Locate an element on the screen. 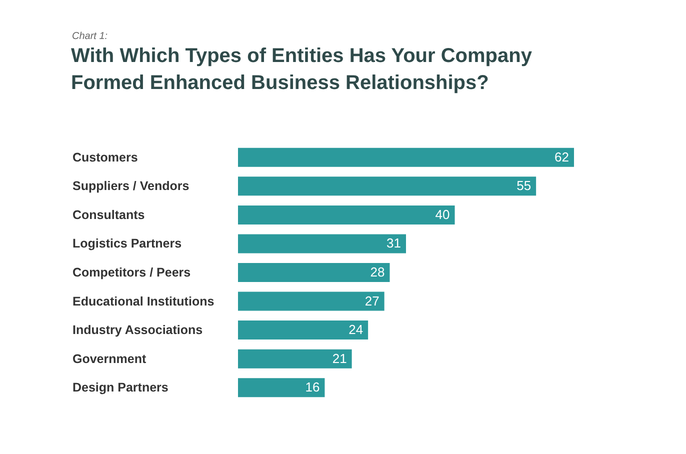 This screenshot has width=686, height=454. data-label: 28 is located at coordinates (377, 272).